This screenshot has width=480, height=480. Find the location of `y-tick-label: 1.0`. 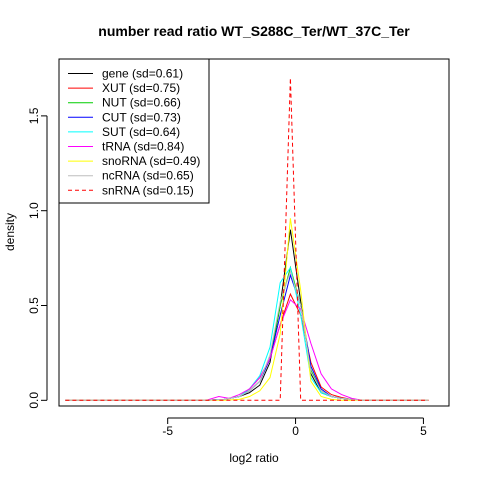

y-tick-label: 1.0 is located at coordinates (34, 210).